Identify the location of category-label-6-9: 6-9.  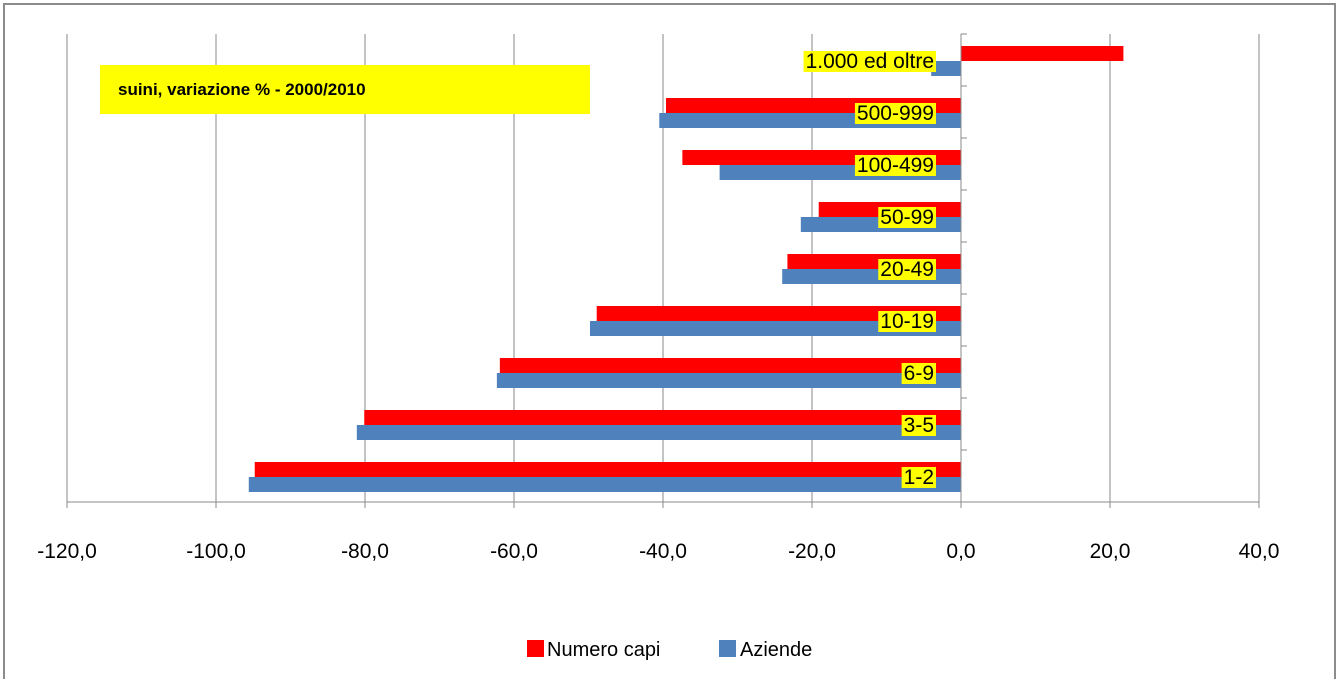
(919, 373).